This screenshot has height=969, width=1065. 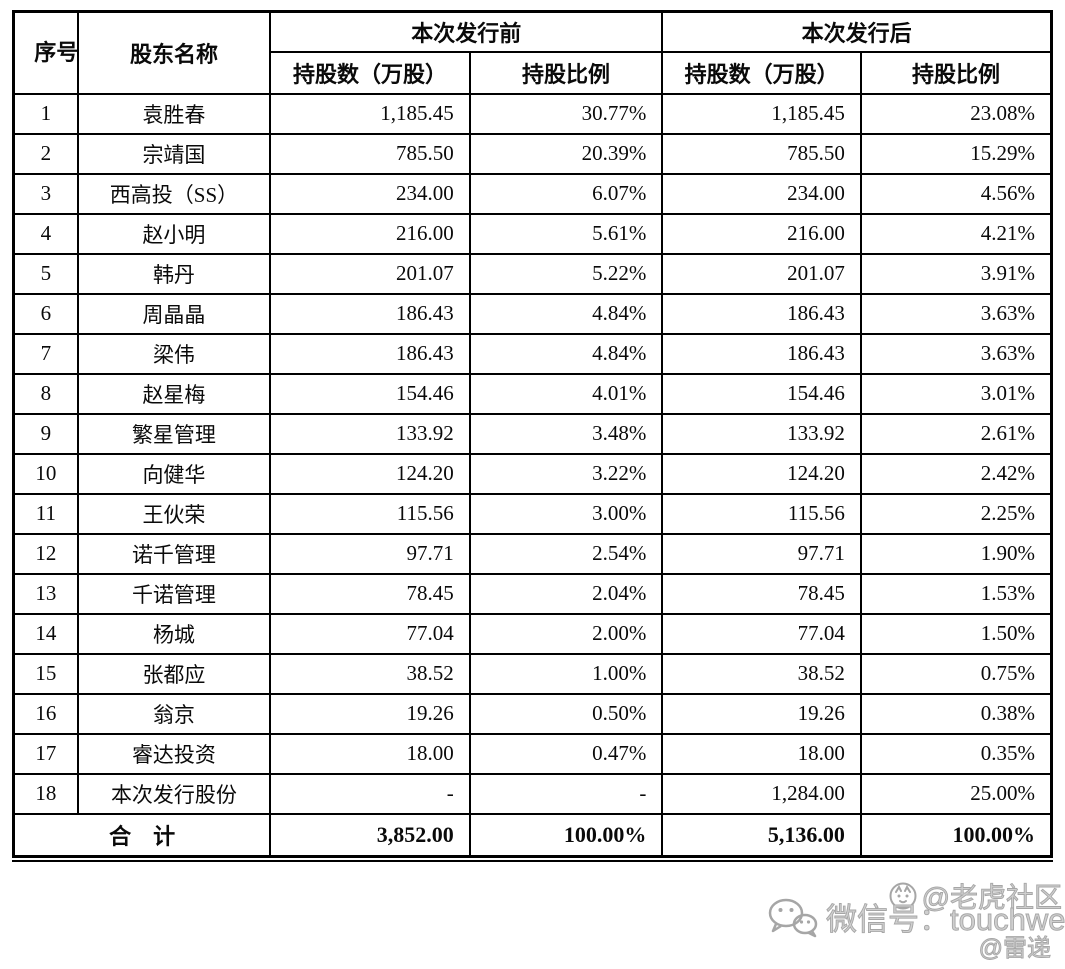 What do you see at coordinates (370, 835) in the screenshot?
I see `total-pre-shares: 3,852.00` at bounding box center [370, 835].